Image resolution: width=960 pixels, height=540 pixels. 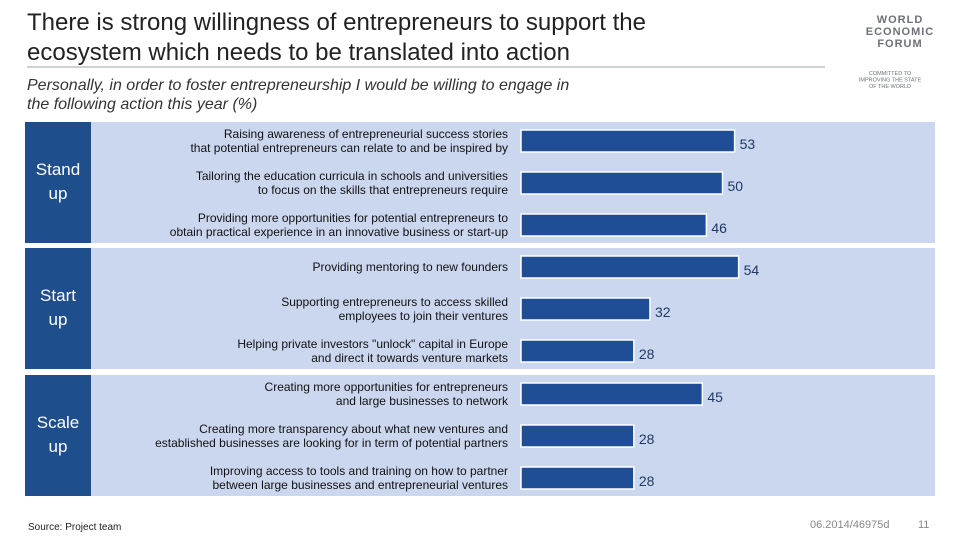 I want to click on category-label: employees to join their ventures, so click(x=423, y=316).